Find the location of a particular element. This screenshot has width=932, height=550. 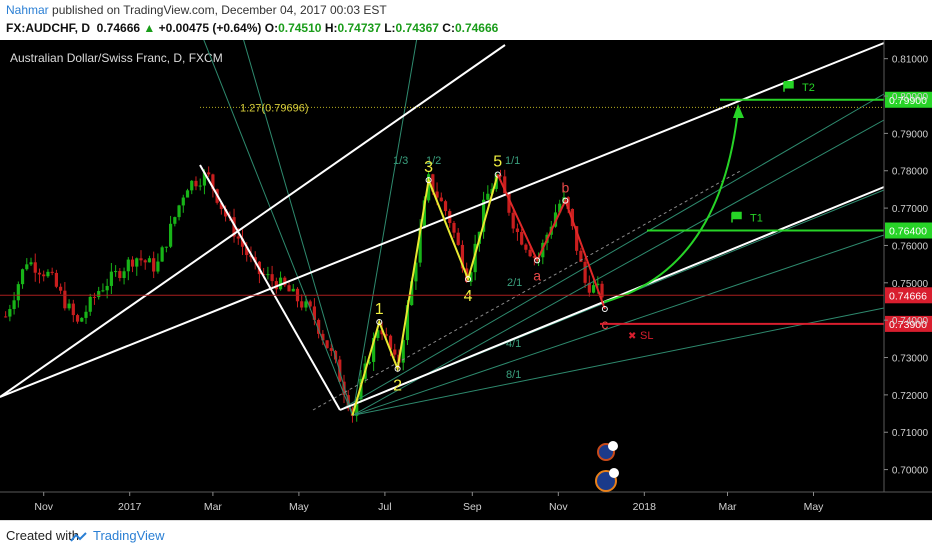

x-tick-label: Mar is located at coordinates (727, 507).